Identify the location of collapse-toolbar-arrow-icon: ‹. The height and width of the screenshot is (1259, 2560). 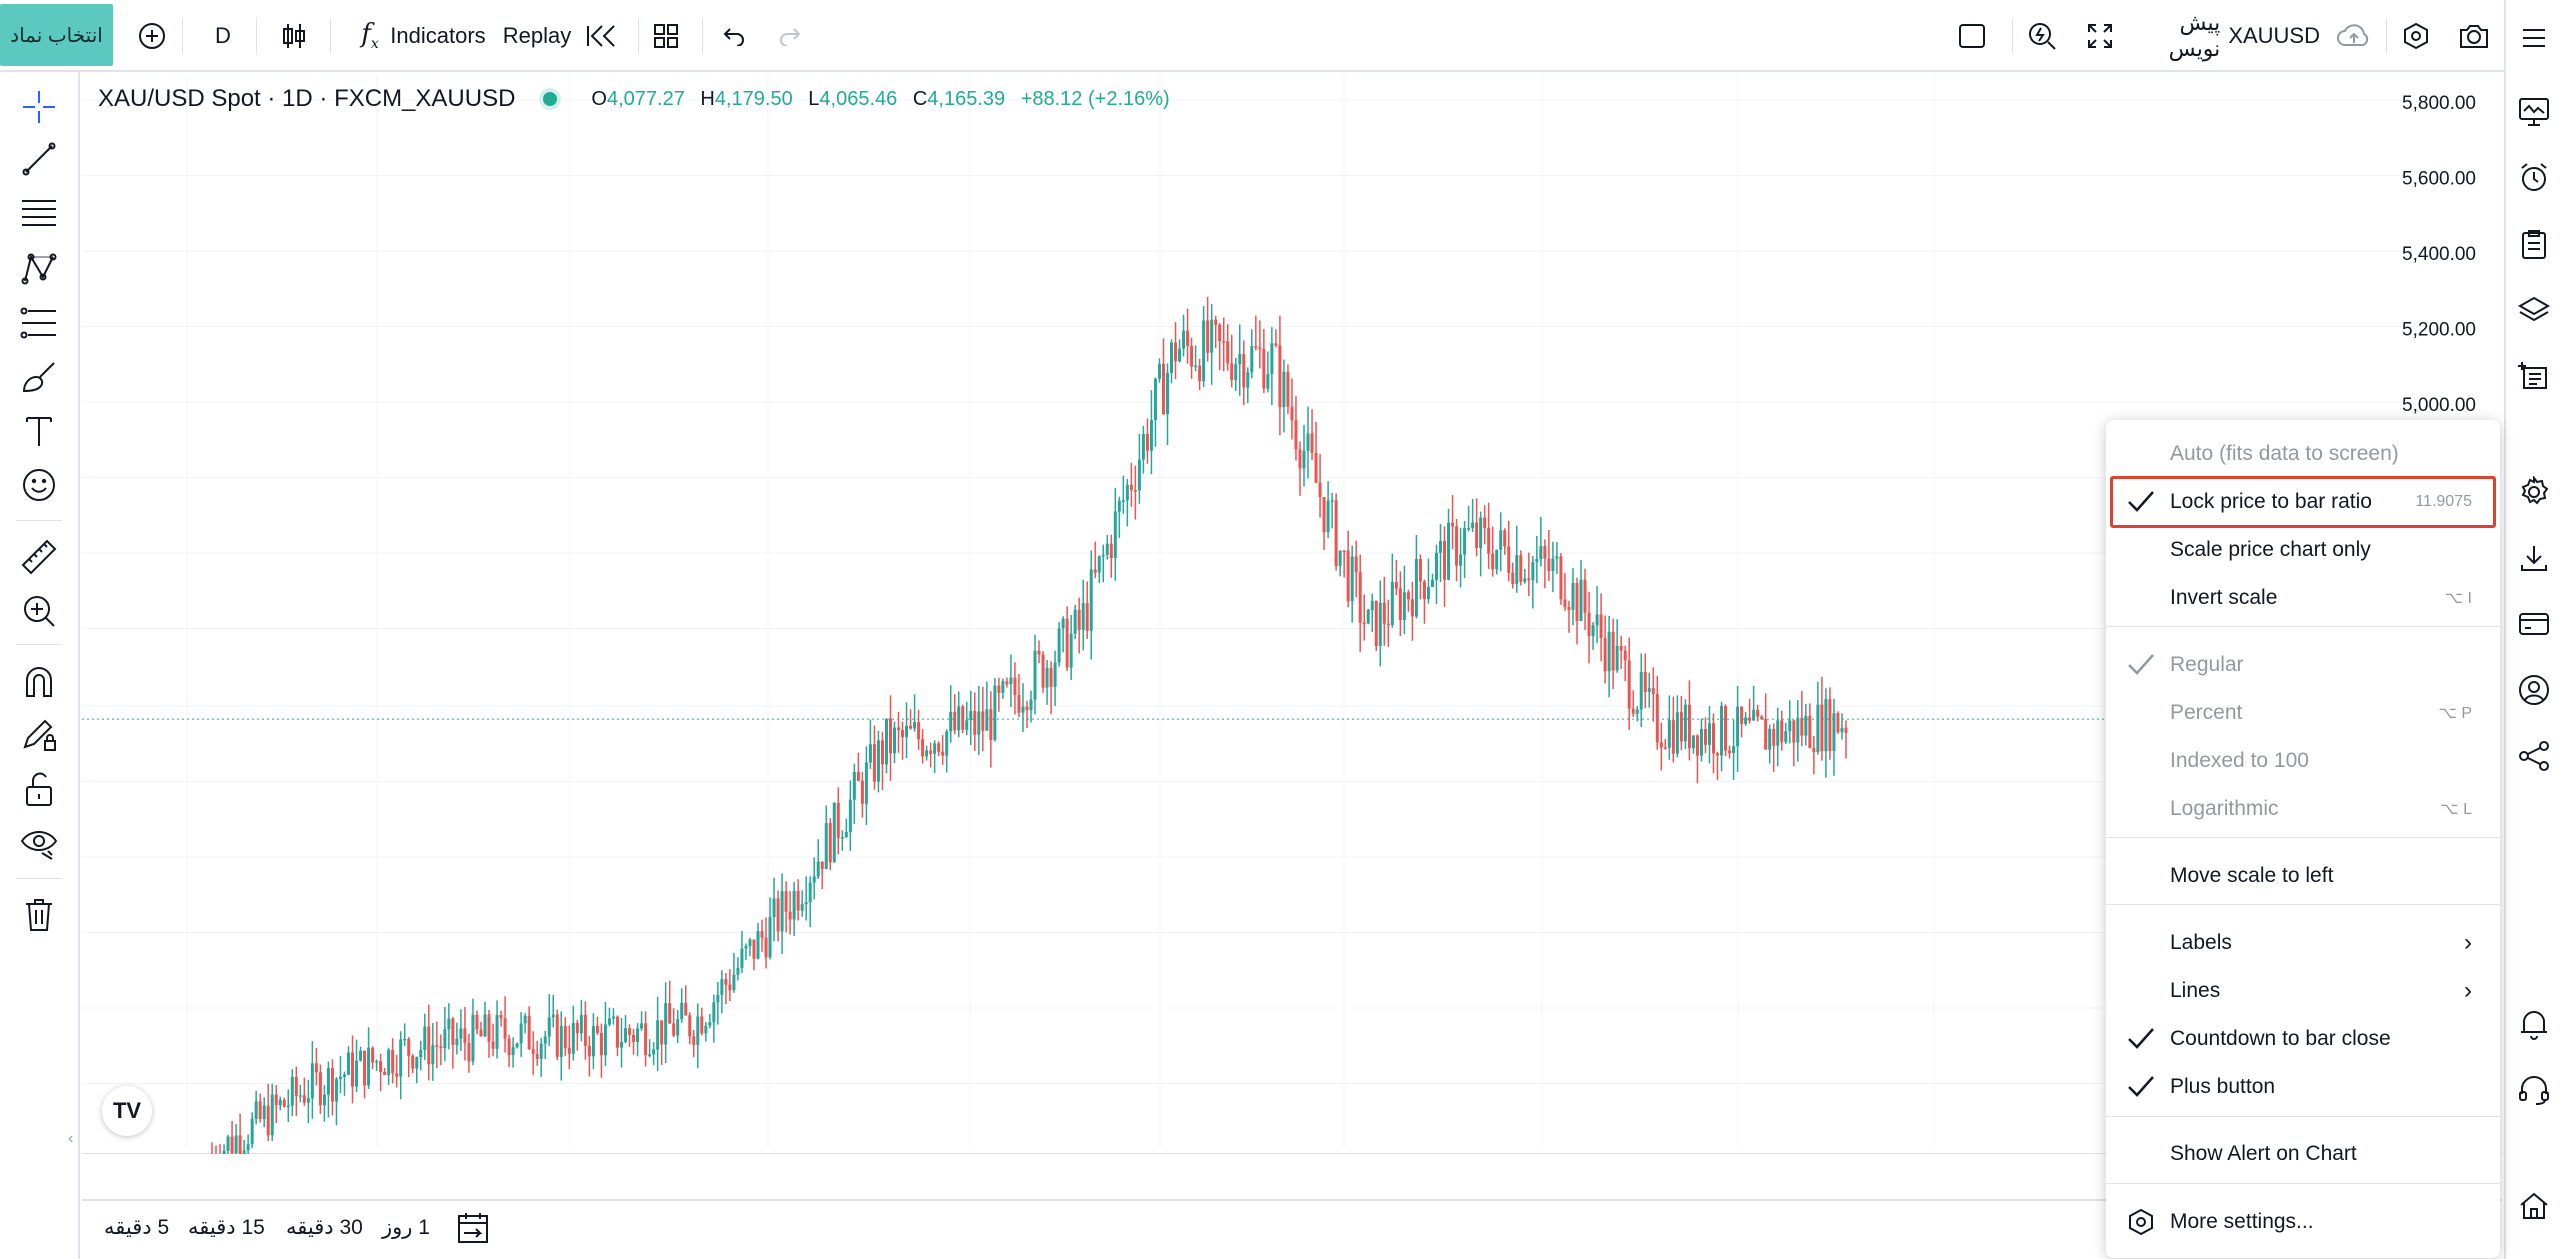
(71, 1138).